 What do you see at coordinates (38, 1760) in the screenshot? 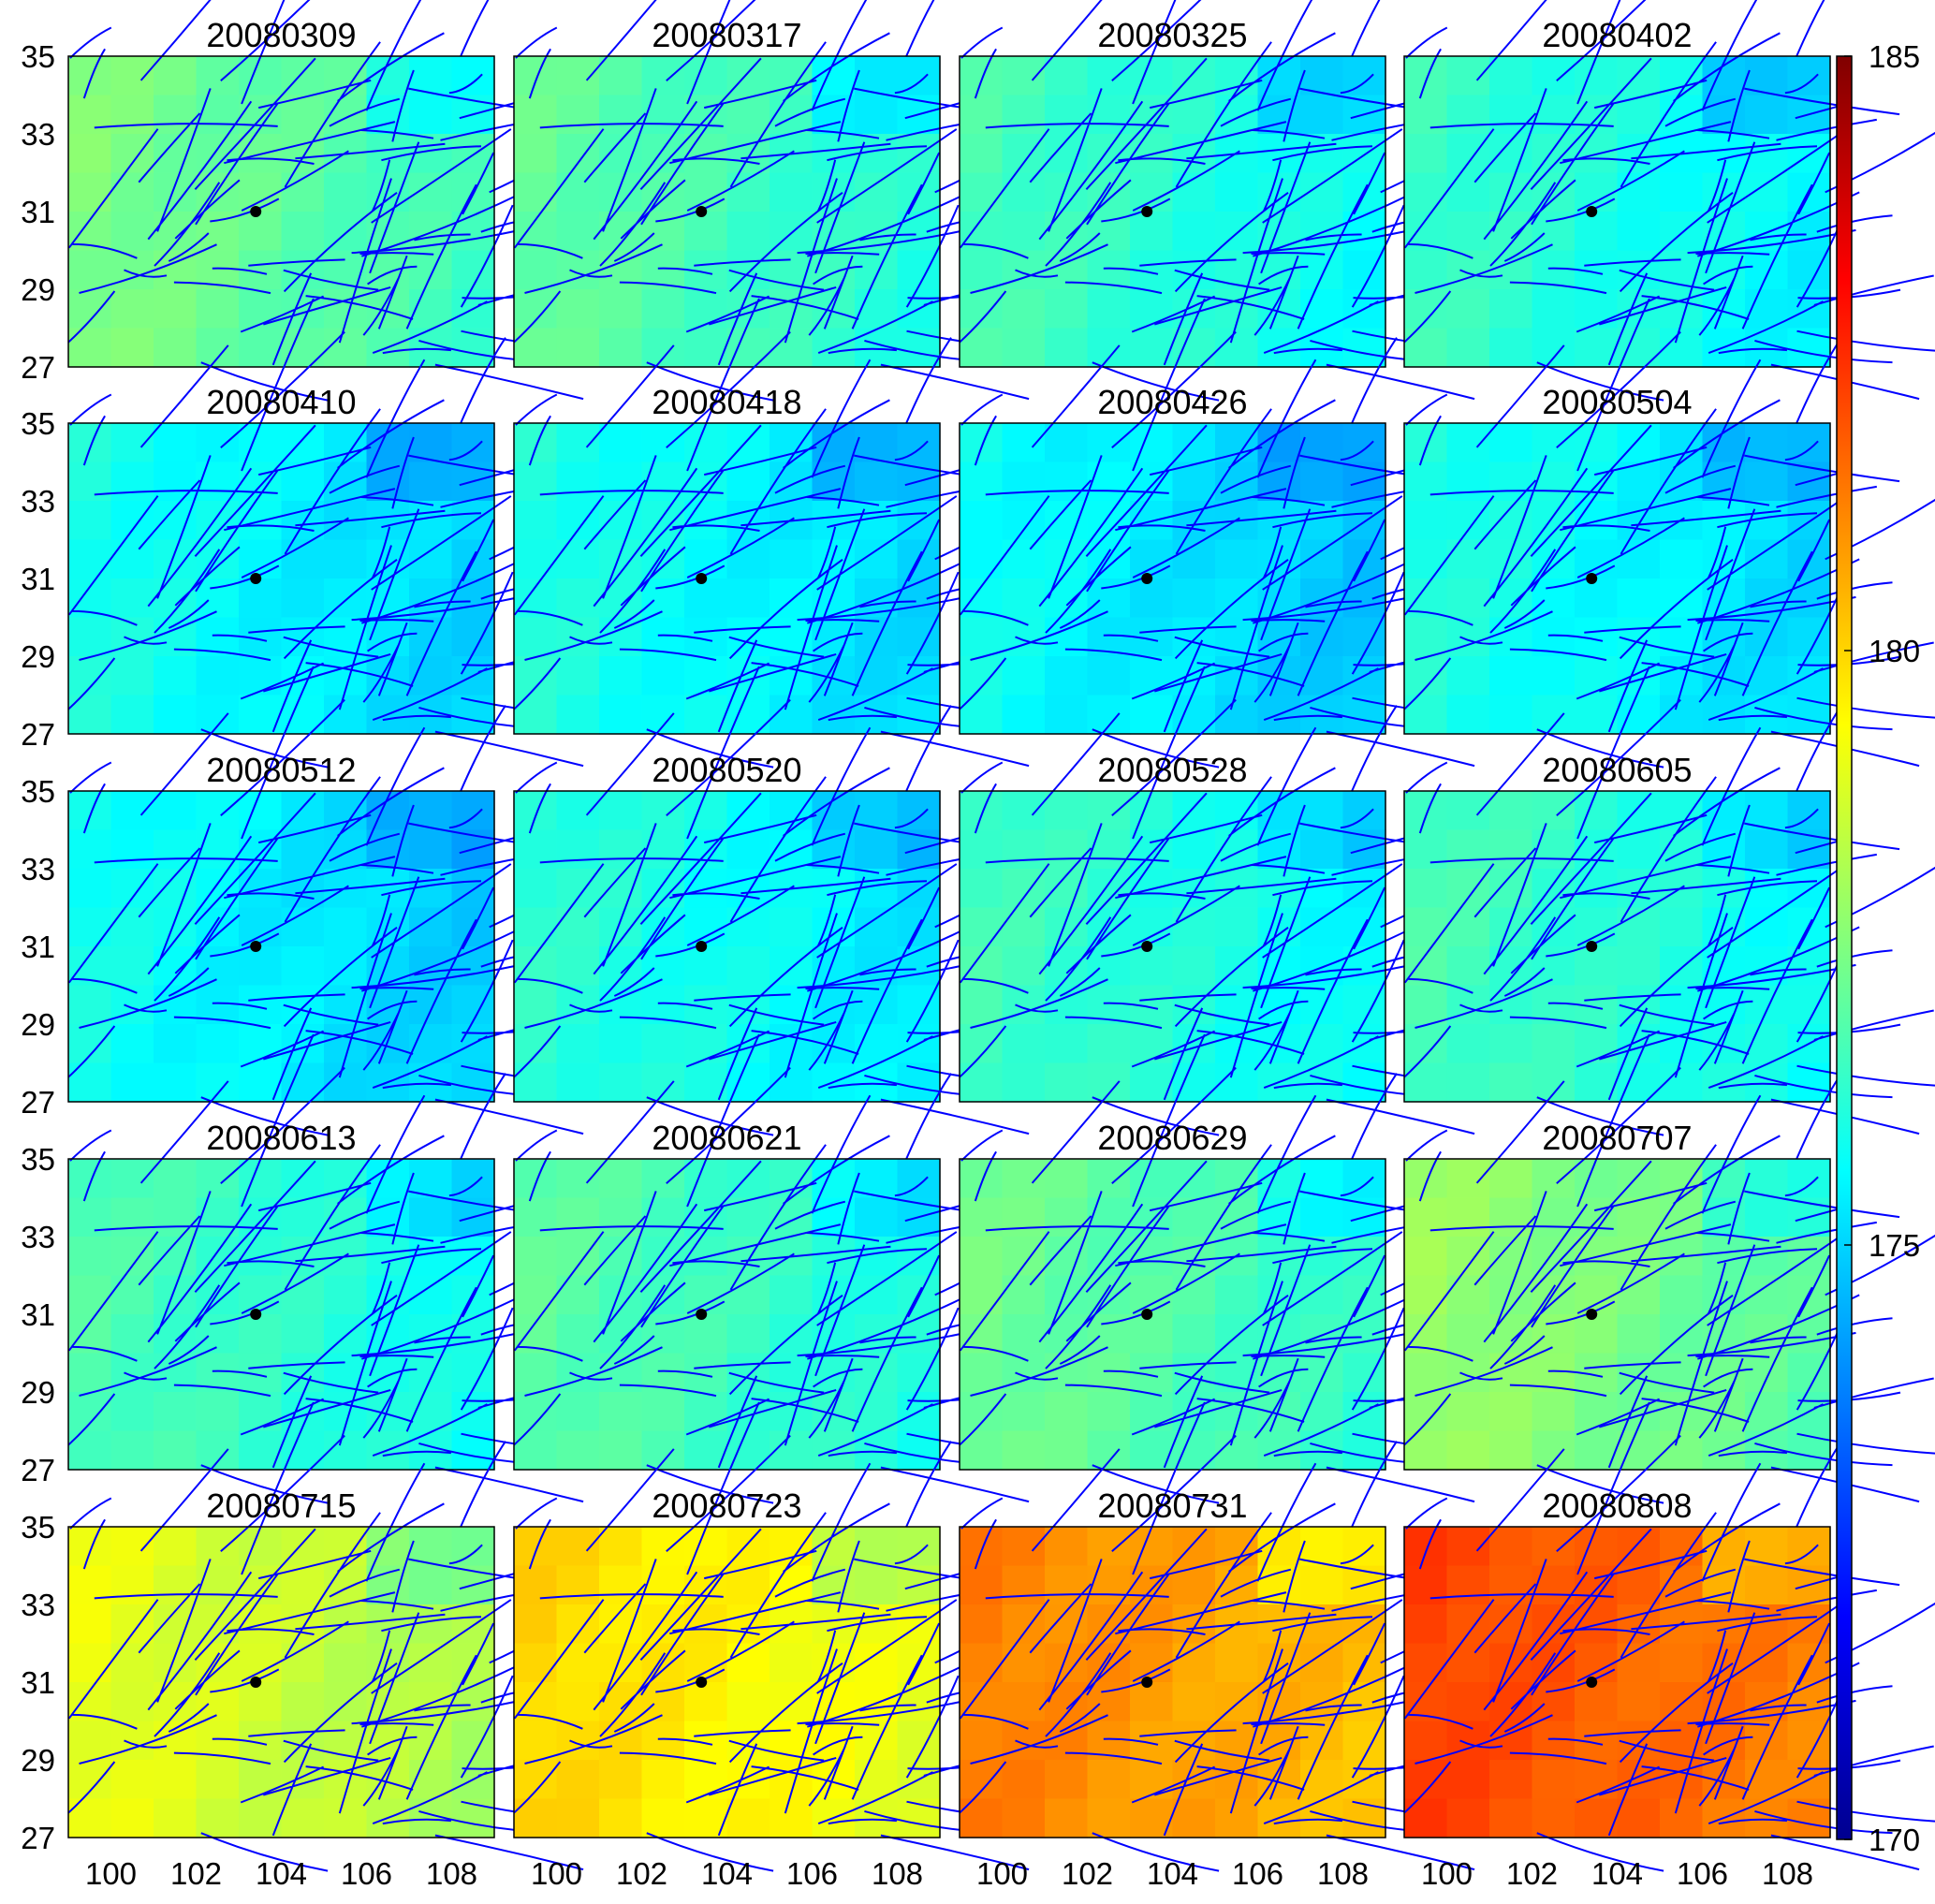
I see `y-tick-label: 29` at bounding box center [38, 1760].